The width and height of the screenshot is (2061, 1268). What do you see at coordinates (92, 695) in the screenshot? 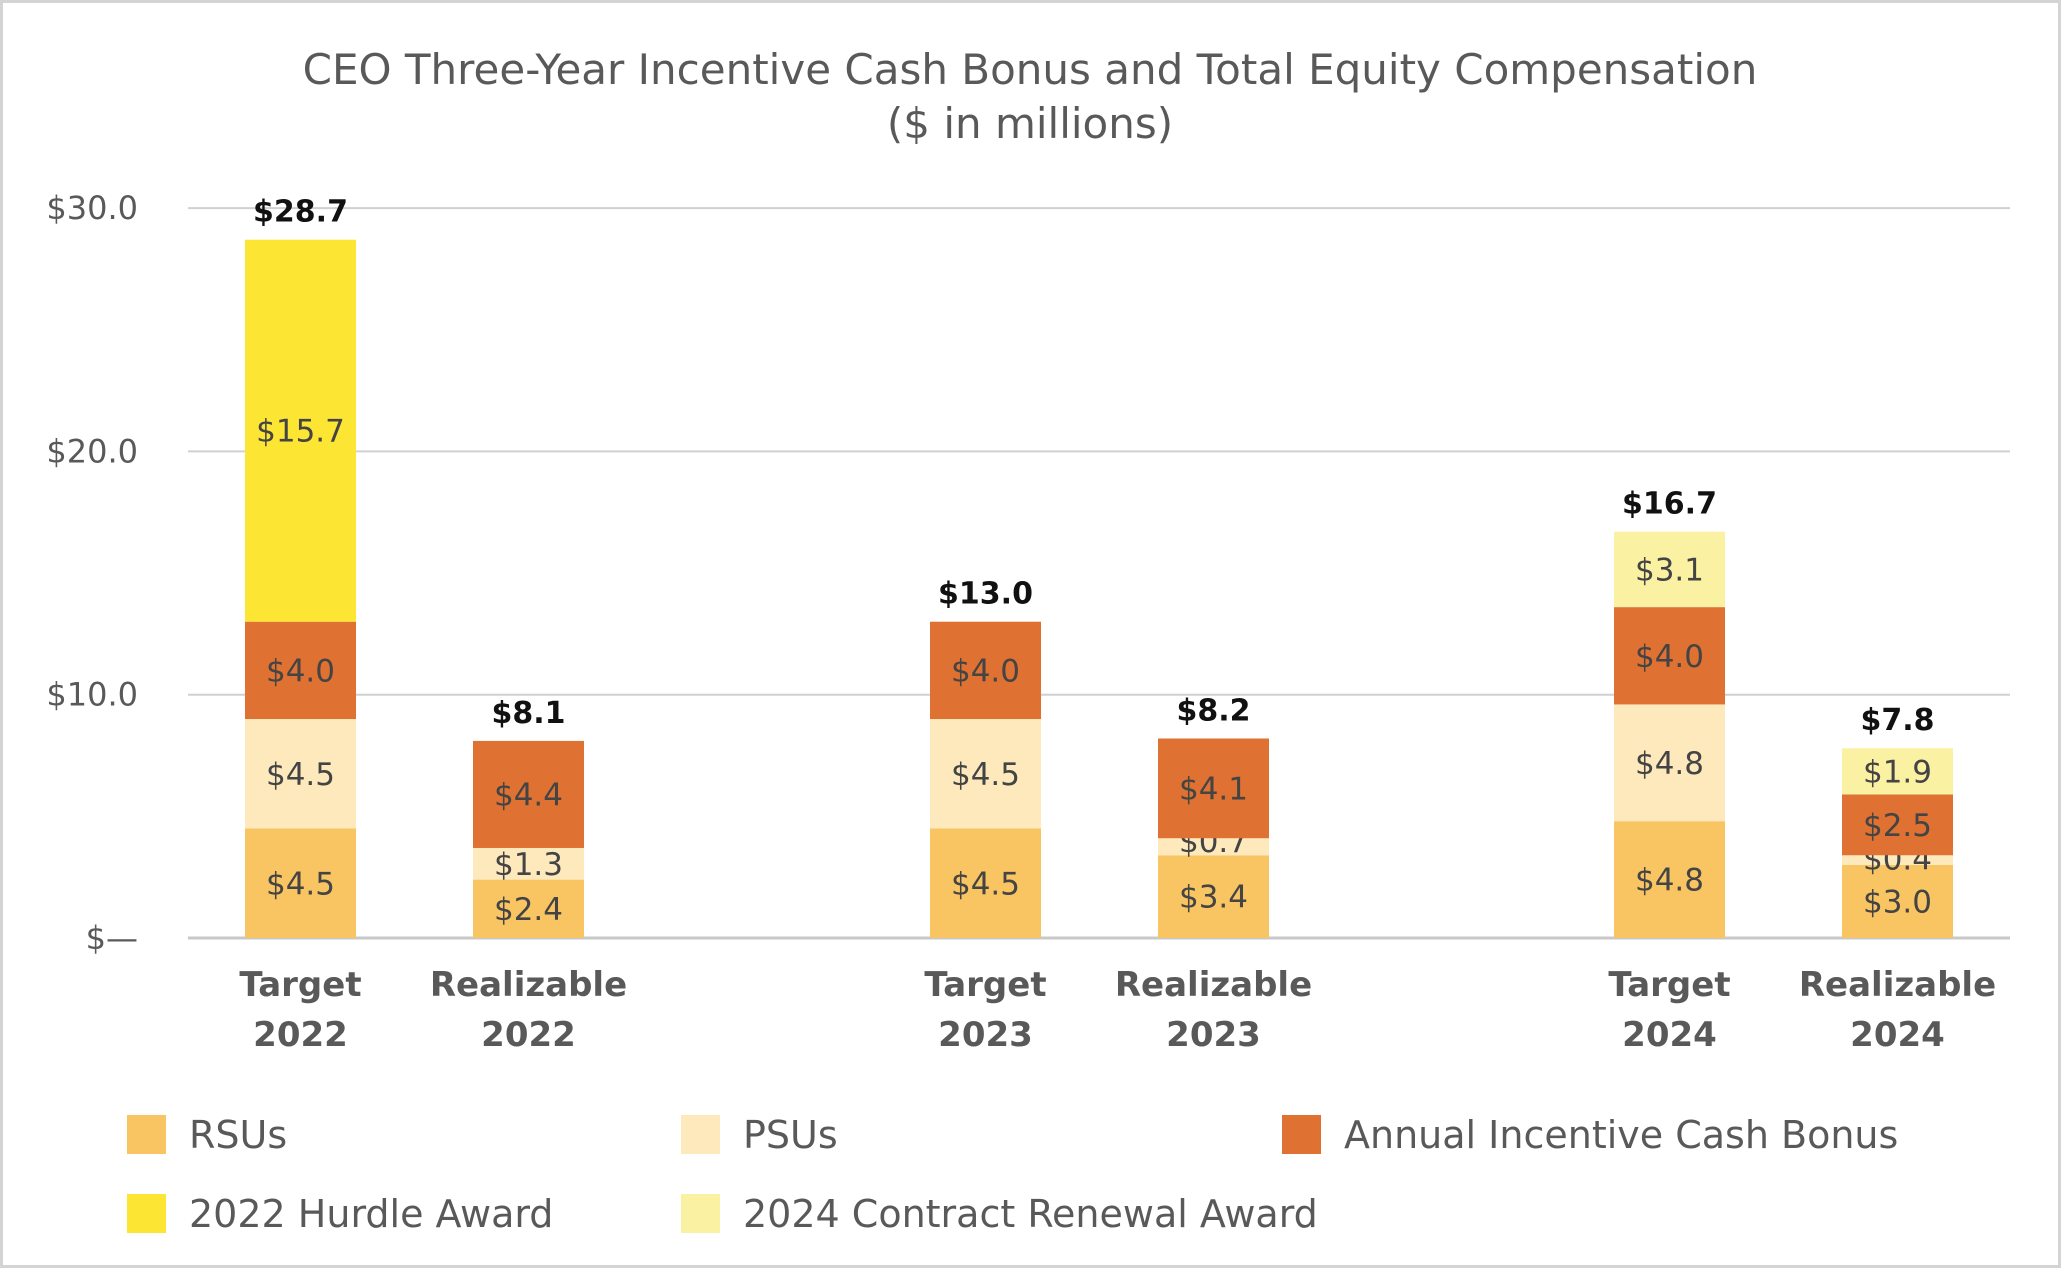
I see `y-tick-label: $10.0` at bounding box center [92, 695].